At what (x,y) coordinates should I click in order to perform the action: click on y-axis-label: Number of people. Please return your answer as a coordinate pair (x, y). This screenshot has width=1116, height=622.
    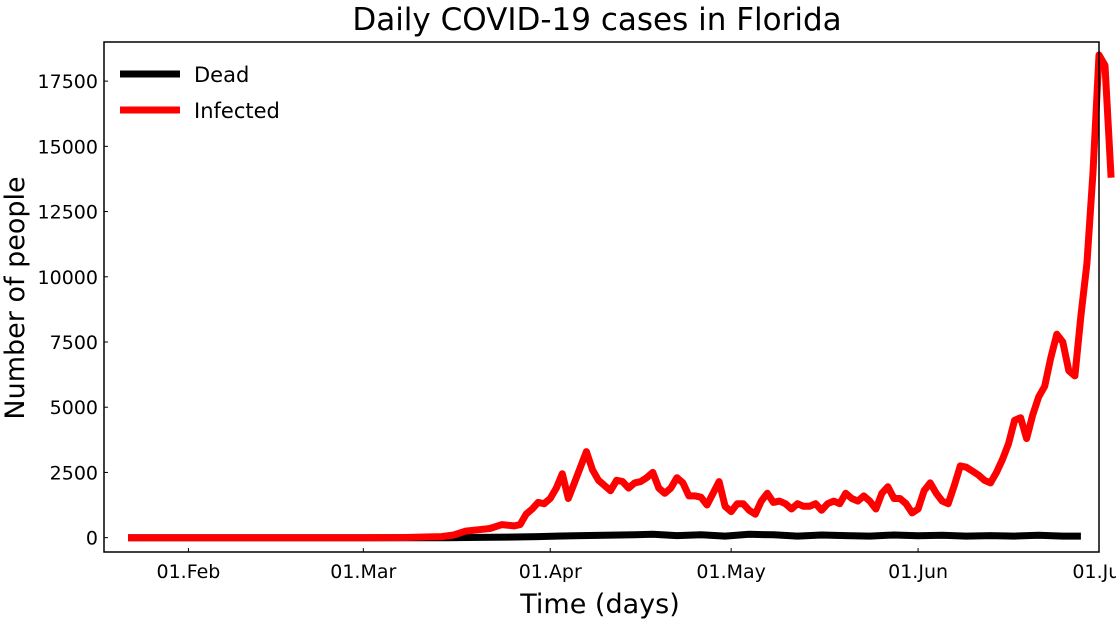
    Looking at the image, I should click on (15, 297).